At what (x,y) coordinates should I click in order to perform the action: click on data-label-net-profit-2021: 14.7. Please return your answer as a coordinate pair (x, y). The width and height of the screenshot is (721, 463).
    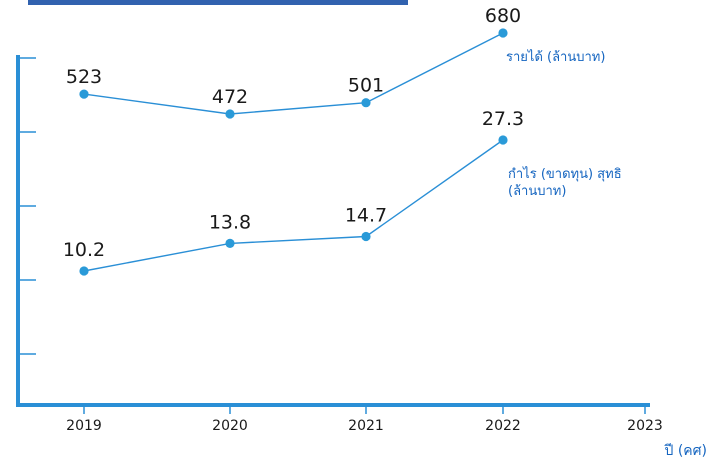
    Looking at the image, I should click on (366, 216).